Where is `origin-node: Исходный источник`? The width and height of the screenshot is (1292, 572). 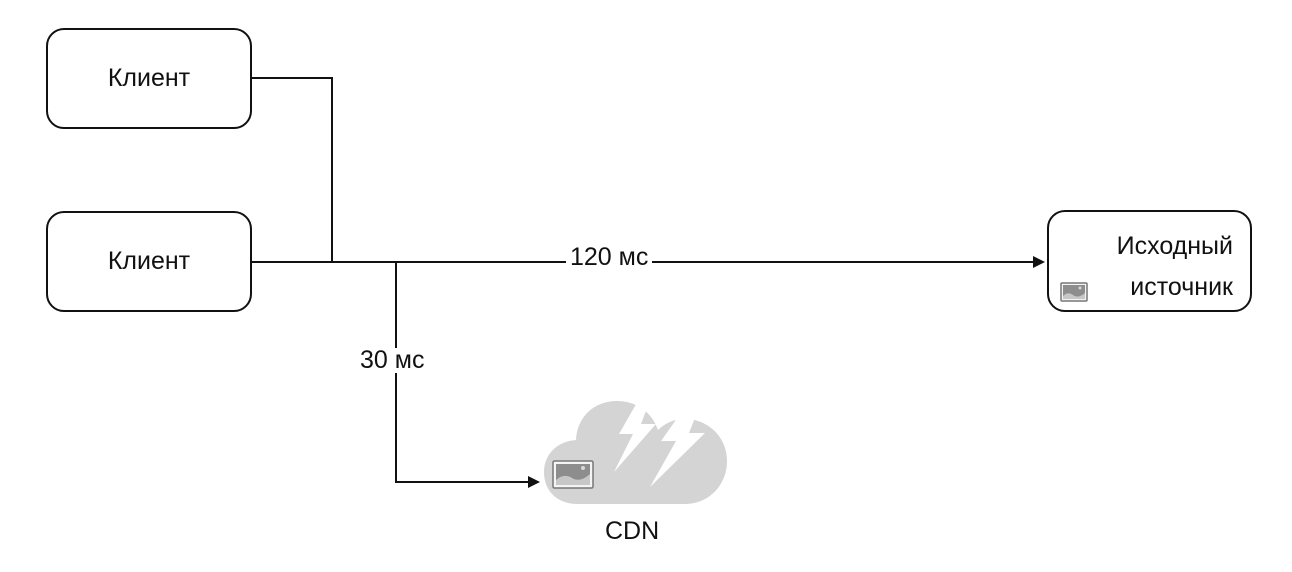 origin-node: Исходный источник is located at coordinates (1149, 261).